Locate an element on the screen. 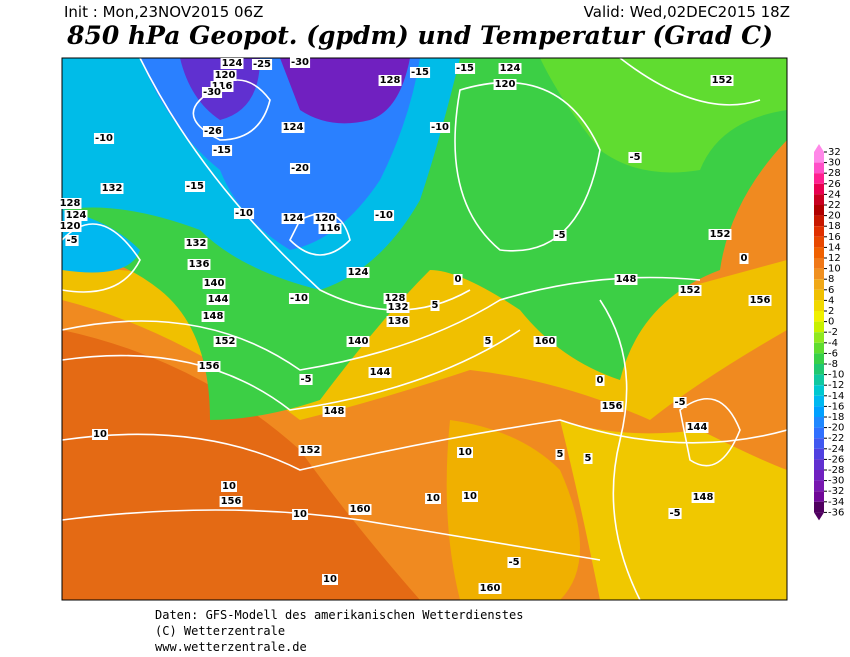  colorbar-label: 26 is located at coordinates (834, 184).